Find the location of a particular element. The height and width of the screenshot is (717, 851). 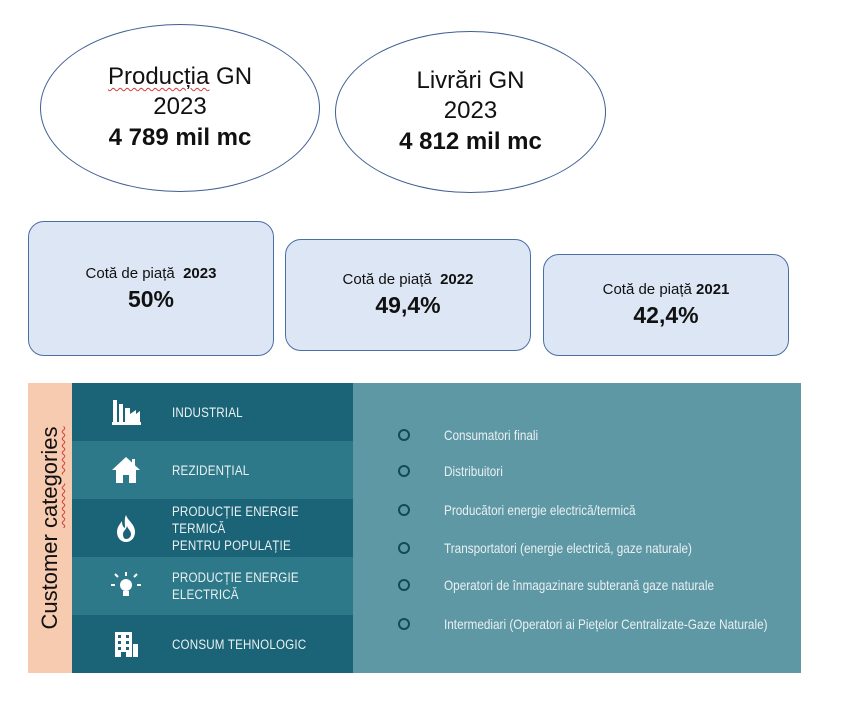

list-item-text: Consumatori finali is located at coordinates (491, 435).